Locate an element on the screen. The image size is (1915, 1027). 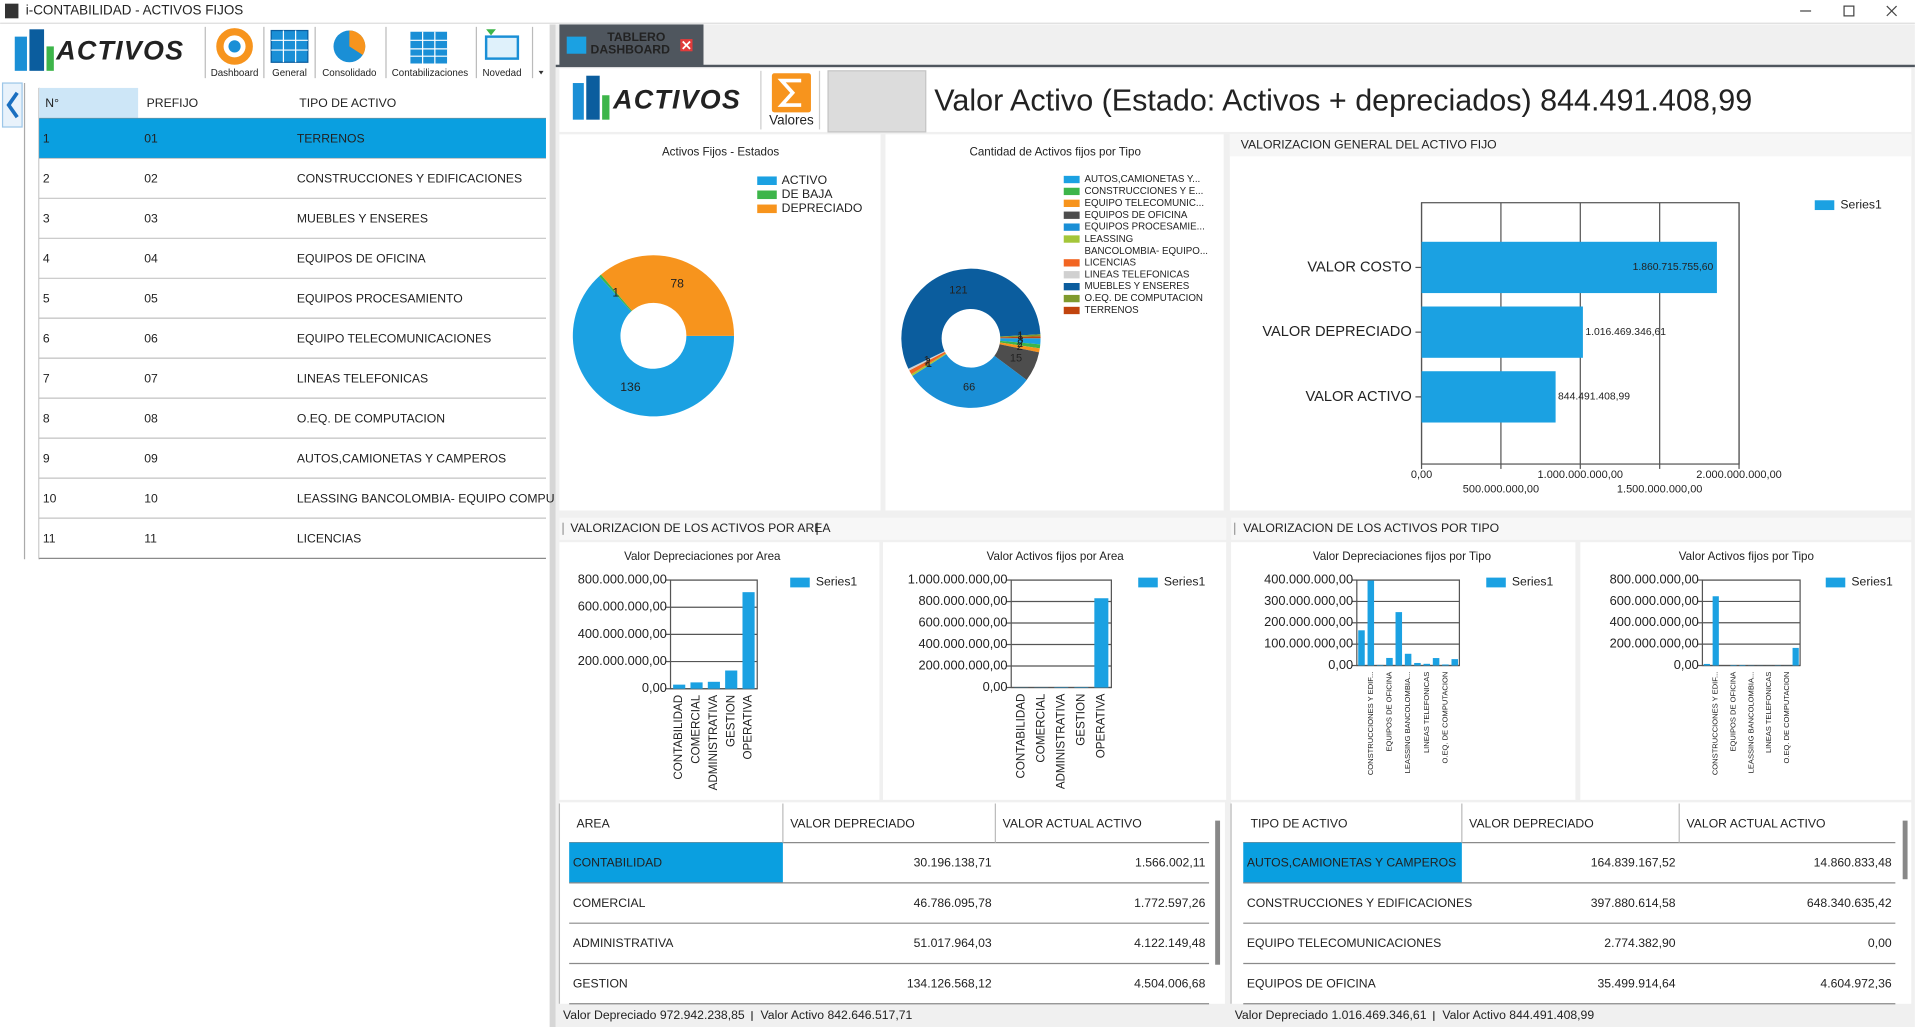
legend-label: DE BAJA is located at coordinates (808, 194).